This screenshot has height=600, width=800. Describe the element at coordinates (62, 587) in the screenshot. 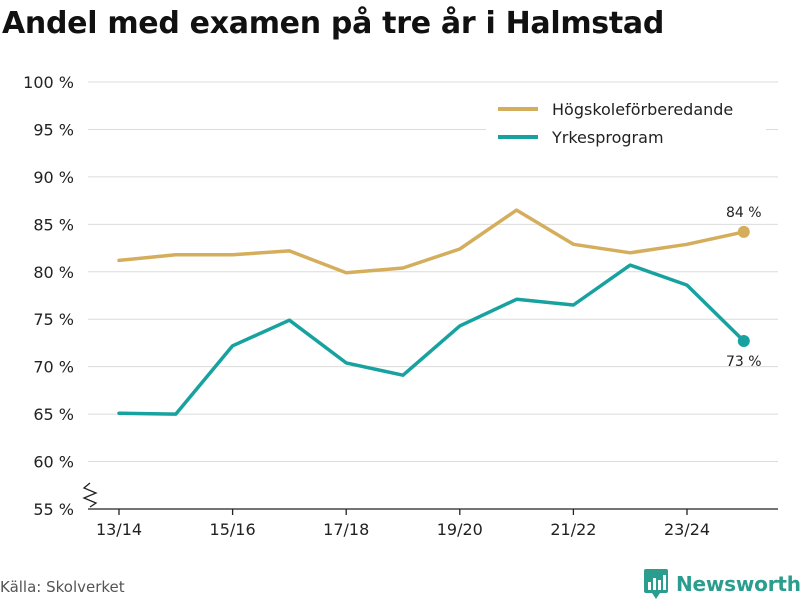

I see `source-note: Källa: Skolverket` at that location.